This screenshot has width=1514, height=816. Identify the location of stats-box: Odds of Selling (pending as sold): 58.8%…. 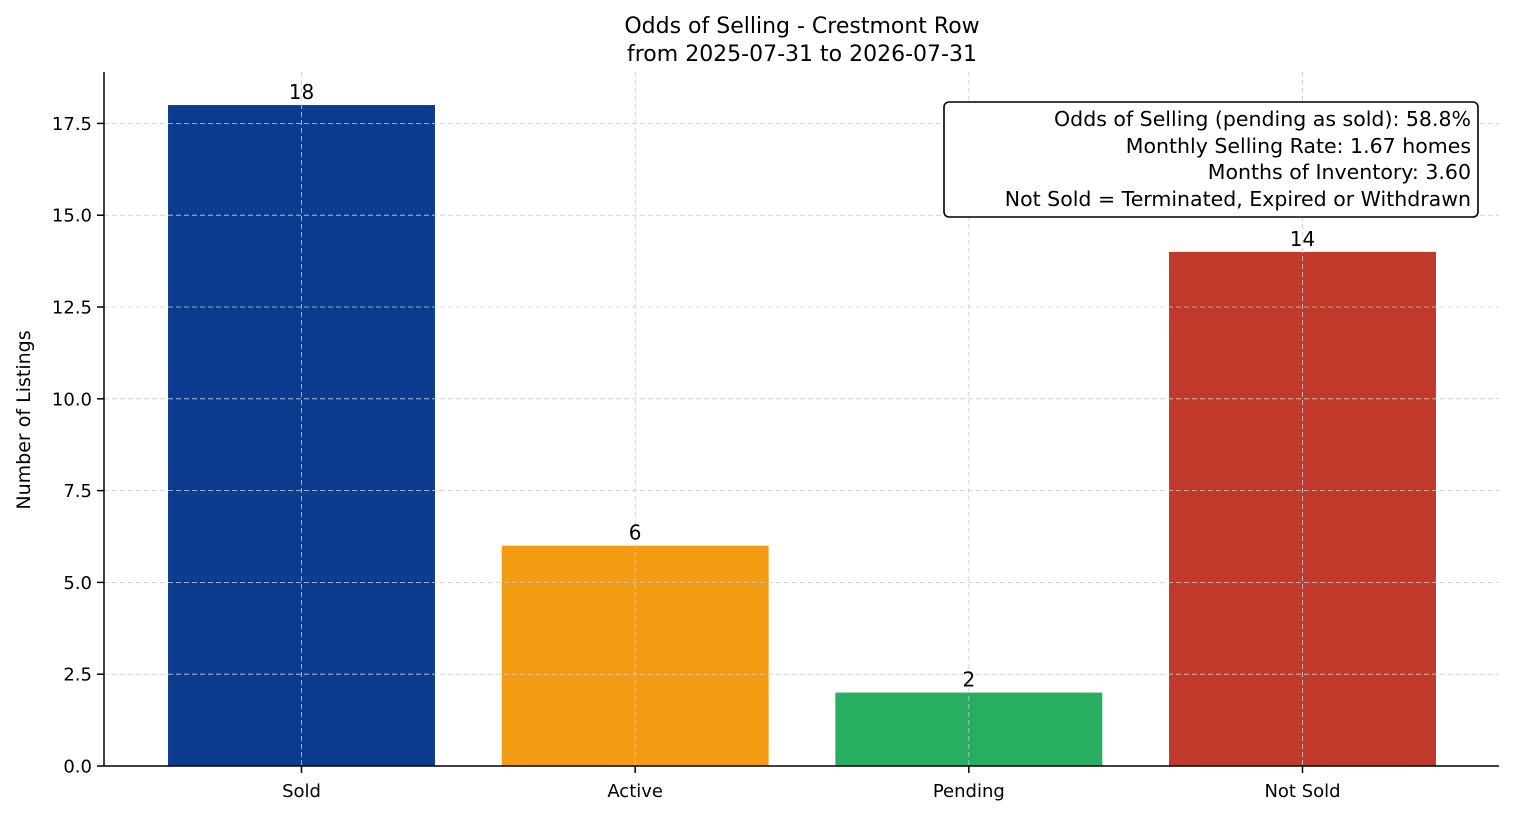
(1211, 159).